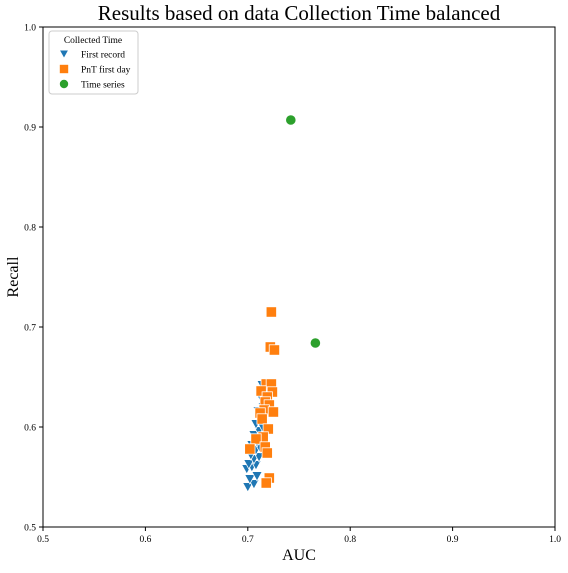 The width and height of the screenshot is (568, 573). Describe the element at coordinates (64, 54) in the screenshot. I see `legend-triangle-marker` at that location.